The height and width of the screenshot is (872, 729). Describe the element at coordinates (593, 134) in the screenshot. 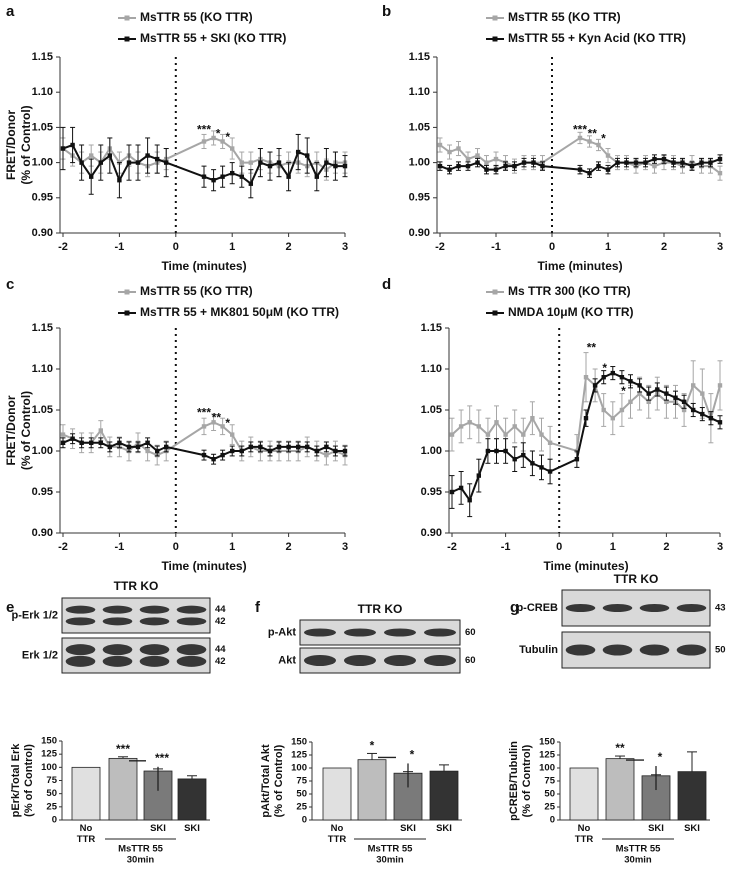

I see `significance: **` at that location.